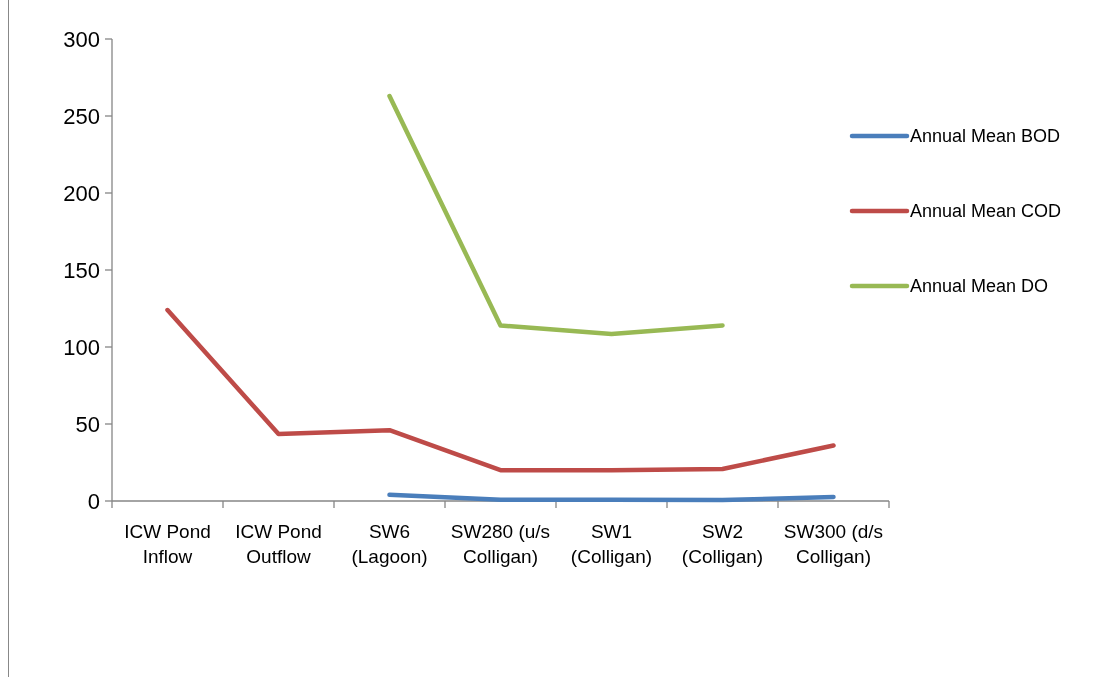 This screenshot has width=1110, height=677. What do you see at coordinates (833, 544) in the screenshot?
I see `x-tick-label: SW300 (d/s Colligan)` at bounding box center [833, 544].